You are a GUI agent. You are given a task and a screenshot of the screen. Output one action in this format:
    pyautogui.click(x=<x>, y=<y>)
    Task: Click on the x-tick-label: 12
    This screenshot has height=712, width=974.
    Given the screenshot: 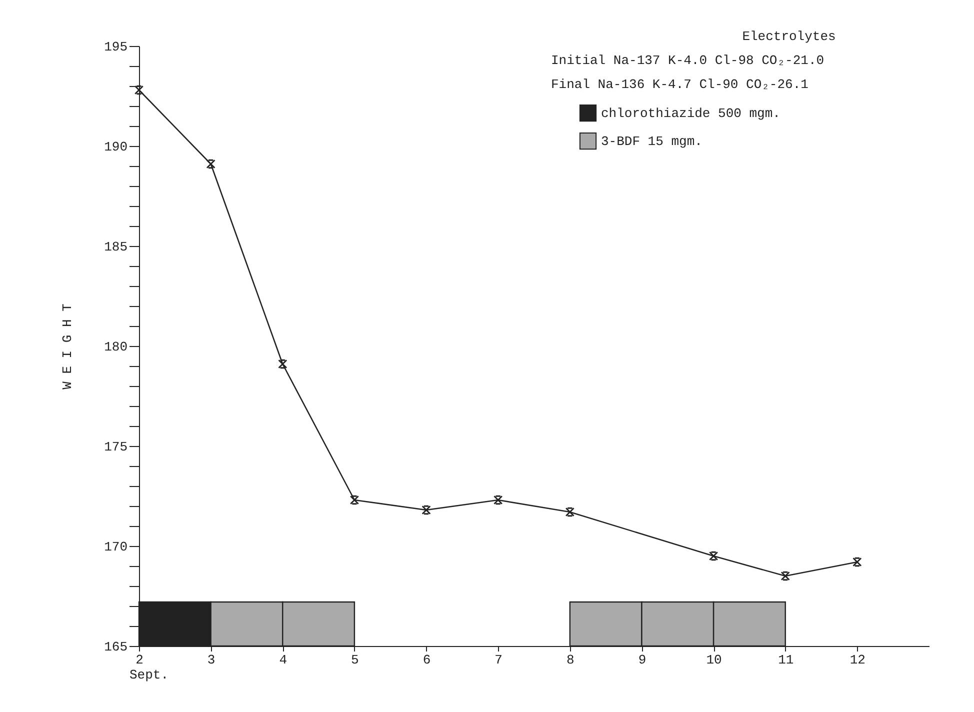 What is the action you would take?
    pyautogui.click(x=858, y=660)
    